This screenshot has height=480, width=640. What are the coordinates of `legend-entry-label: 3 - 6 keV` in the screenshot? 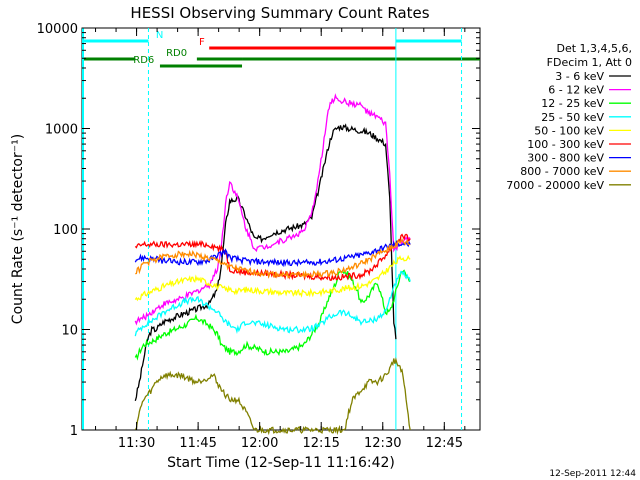 It's located at (579, 76).